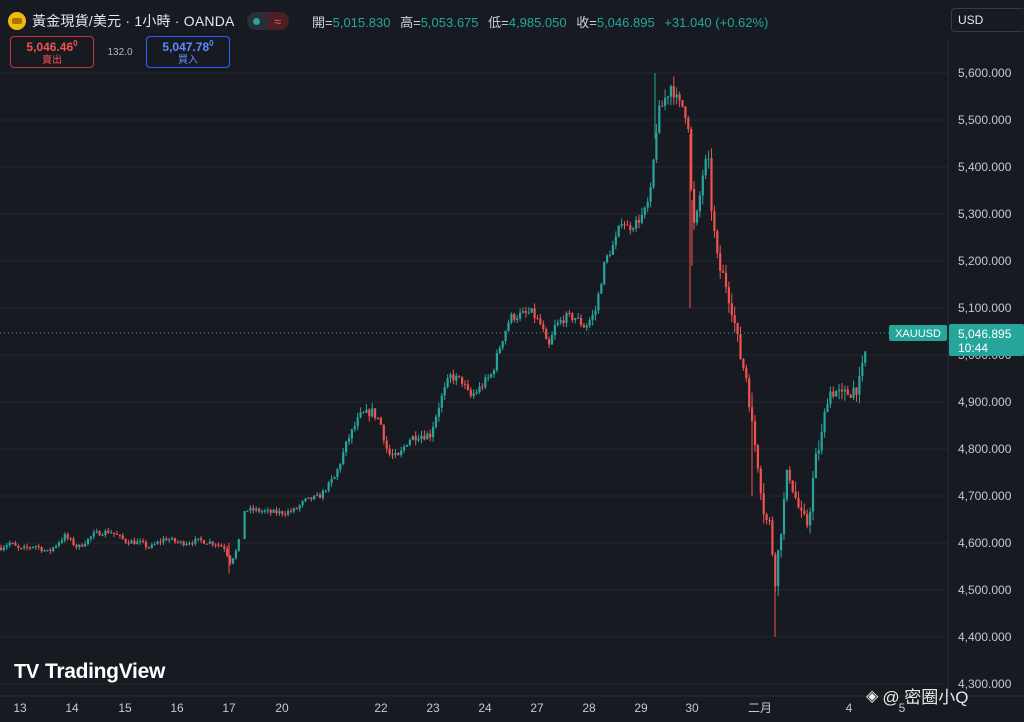 This screenshot has width=1024, height=722. Describe the element at coordinates (120, 52) in the screenshot. I see `spread-value: 132.0` at that location.